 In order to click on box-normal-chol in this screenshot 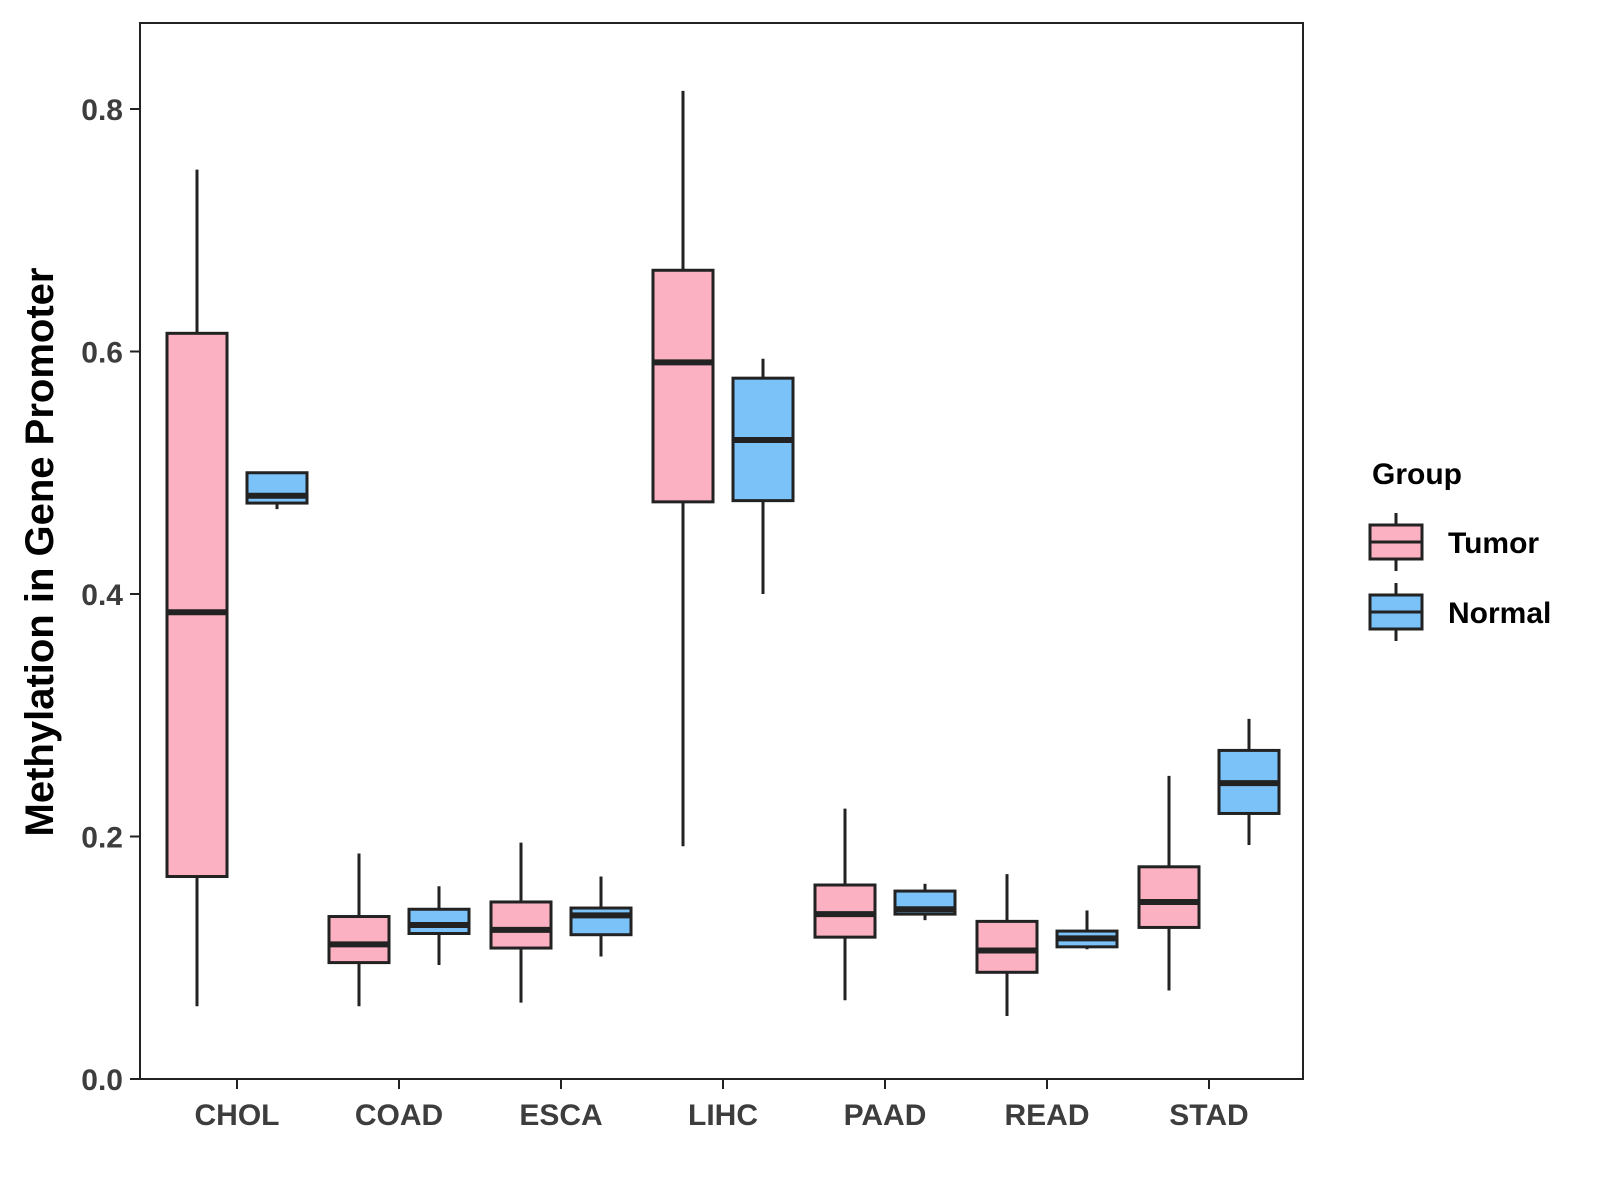, I will do `click(277, 490)`.